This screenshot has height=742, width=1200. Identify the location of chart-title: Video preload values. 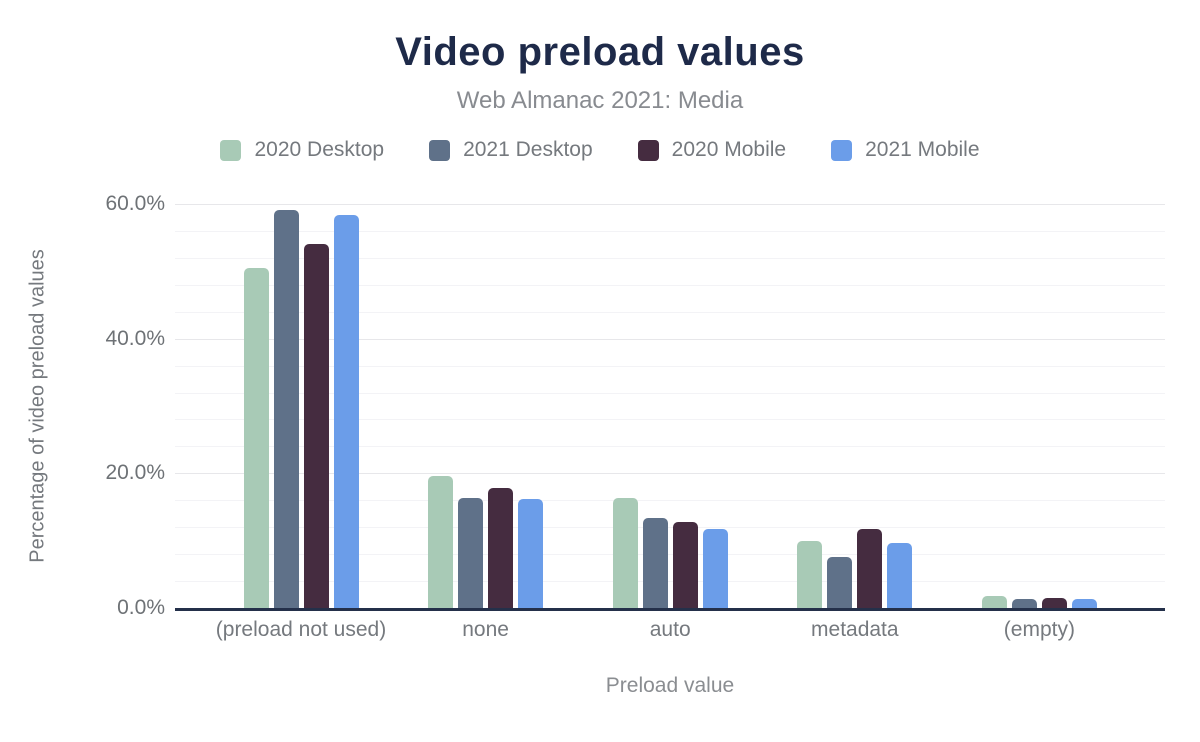
(600, 52).